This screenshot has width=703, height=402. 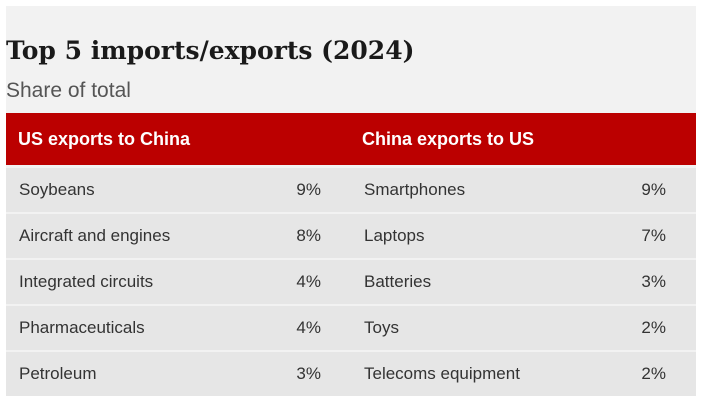 I want to click on china-export-item: Toys, so click(x=381, y=327).